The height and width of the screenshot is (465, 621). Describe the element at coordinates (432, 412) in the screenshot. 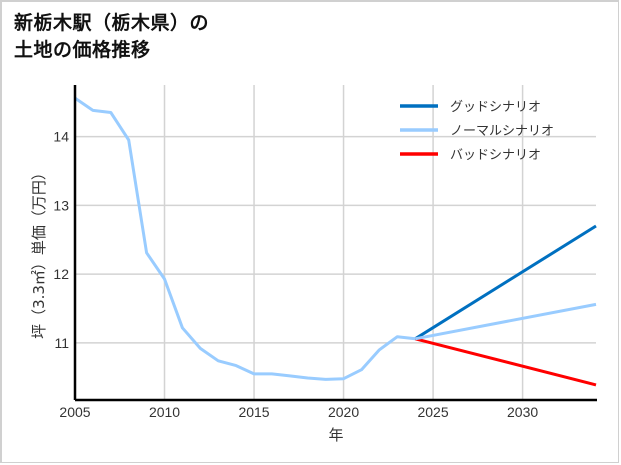

I see `x-tick-label: 2025` at that location.